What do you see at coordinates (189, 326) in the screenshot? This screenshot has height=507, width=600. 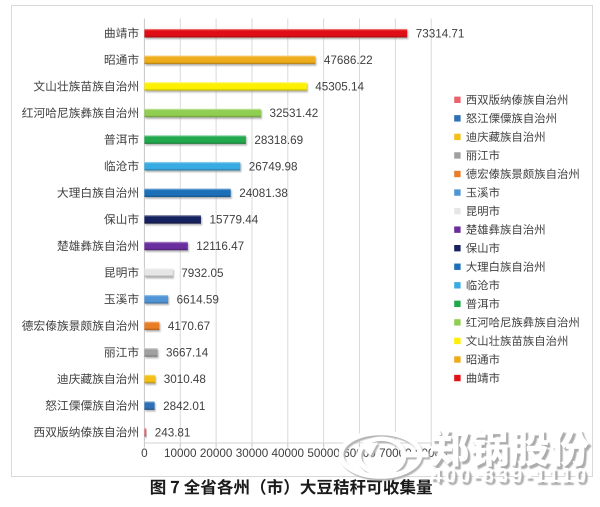 I see `svg-text: 4170.67` at bounding box center [189, 326].